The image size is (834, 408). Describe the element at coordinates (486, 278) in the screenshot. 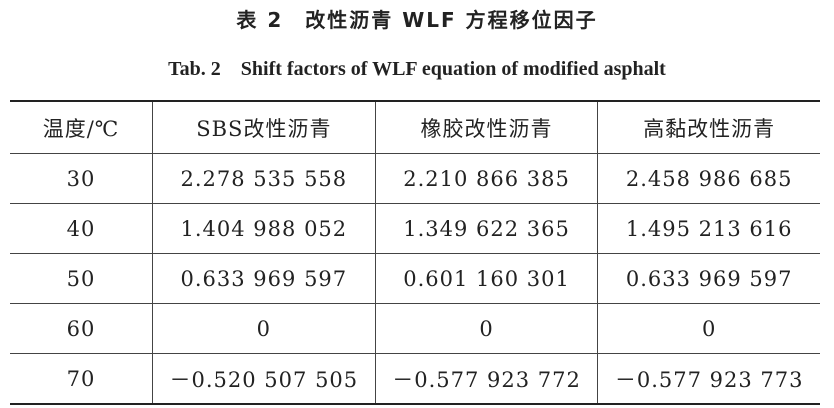

I see `table-cell: 0.601 160 301` at that location.